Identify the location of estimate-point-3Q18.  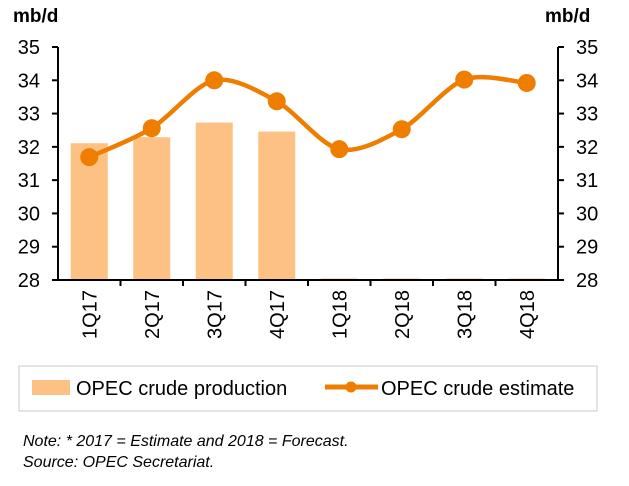
(464, 79).